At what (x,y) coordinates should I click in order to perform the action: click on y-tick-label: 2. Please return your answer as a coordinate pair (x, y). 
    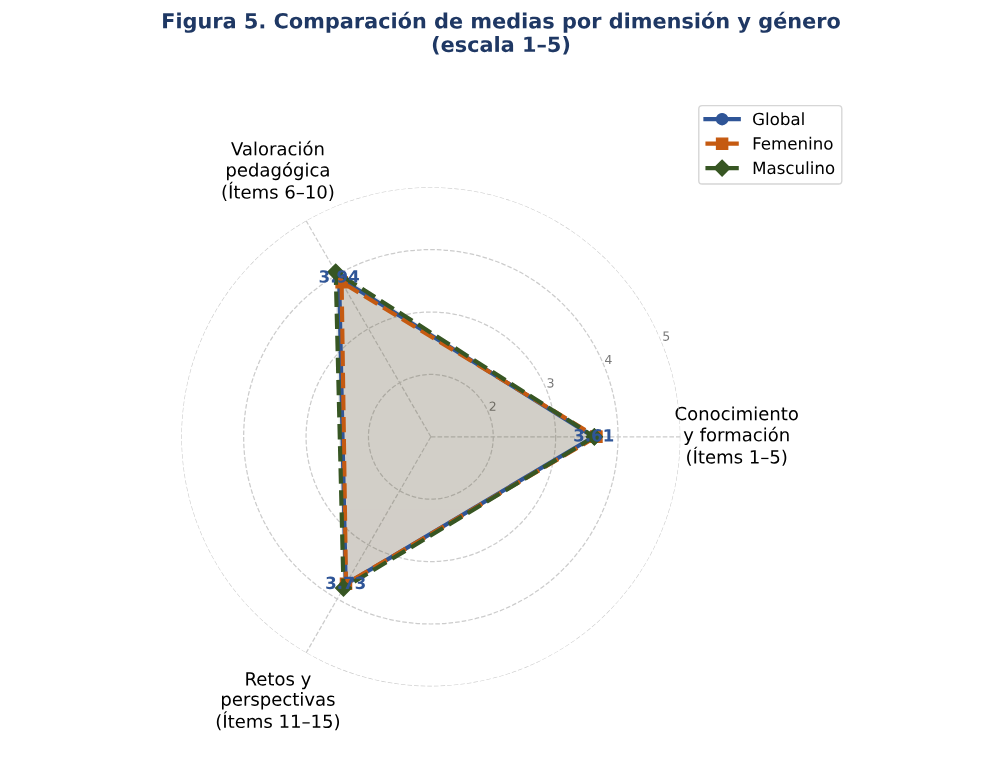
    Looking at the image, I should click on (492, 406).